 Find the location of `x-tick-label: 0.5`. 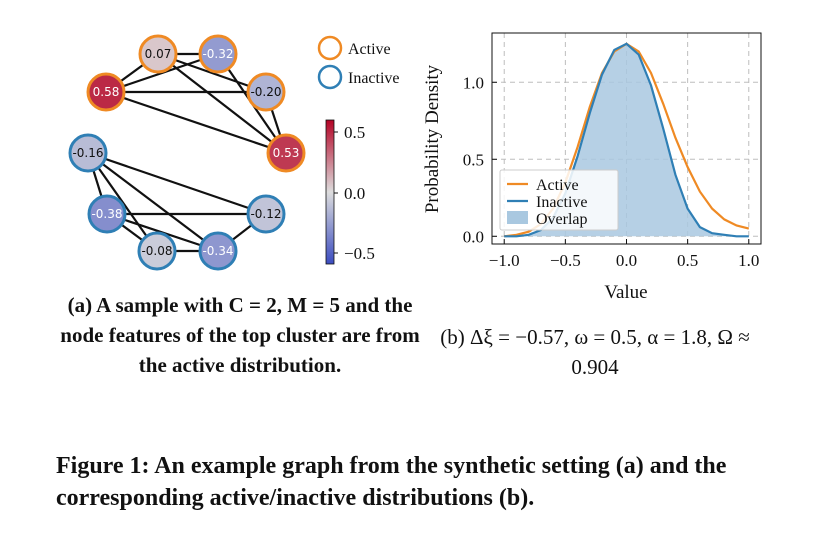

x-tick-label: 0.5 is located at coordinates (687, 260).